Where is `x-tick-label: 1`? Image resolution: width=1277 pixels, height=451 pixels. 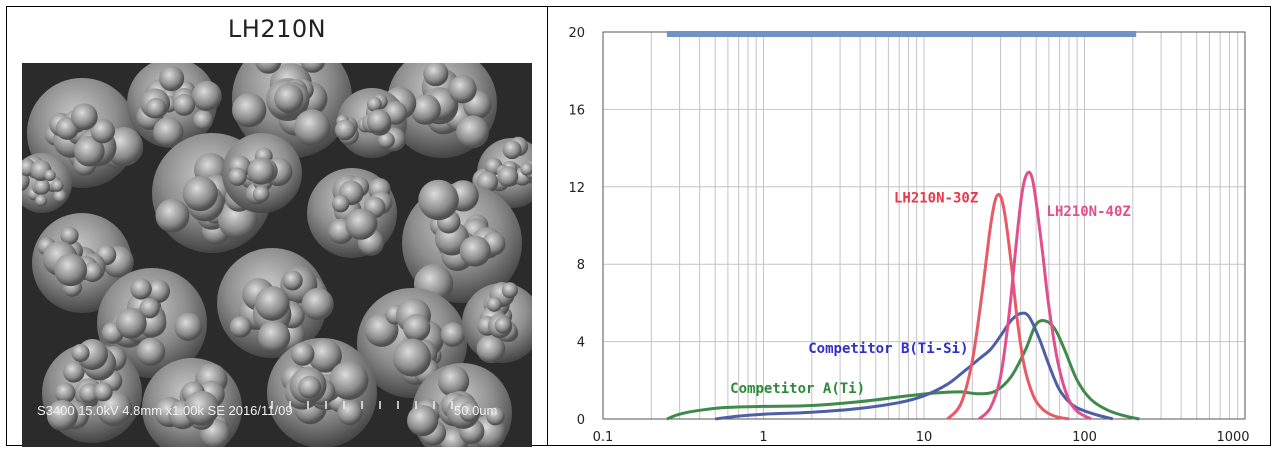
x-tick-label: 1 is located at coordinates (763, 437).